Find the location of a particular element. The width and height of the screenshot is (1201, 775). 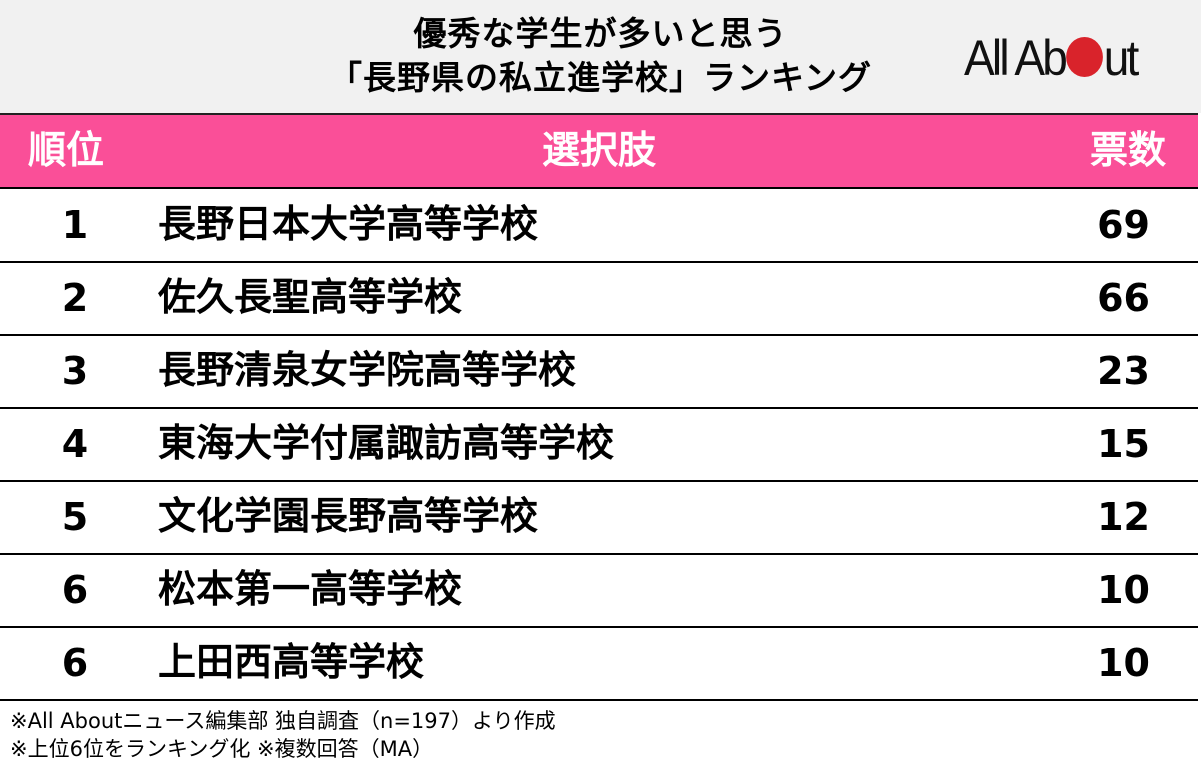

title-banner: 優秀な学生が多いと思う 「長野県の私立進学校」ランキング All Ab ut is located at coordinates (600, 56).